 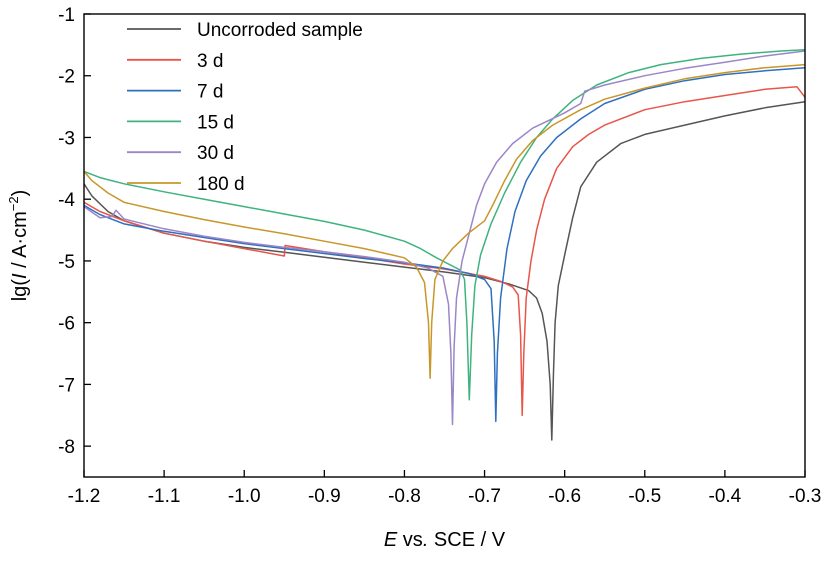 What do you see at coordinates (164, 496) in the screenshot?
I see `x-tick-label: -1.1` at bounding box center [164, 496].